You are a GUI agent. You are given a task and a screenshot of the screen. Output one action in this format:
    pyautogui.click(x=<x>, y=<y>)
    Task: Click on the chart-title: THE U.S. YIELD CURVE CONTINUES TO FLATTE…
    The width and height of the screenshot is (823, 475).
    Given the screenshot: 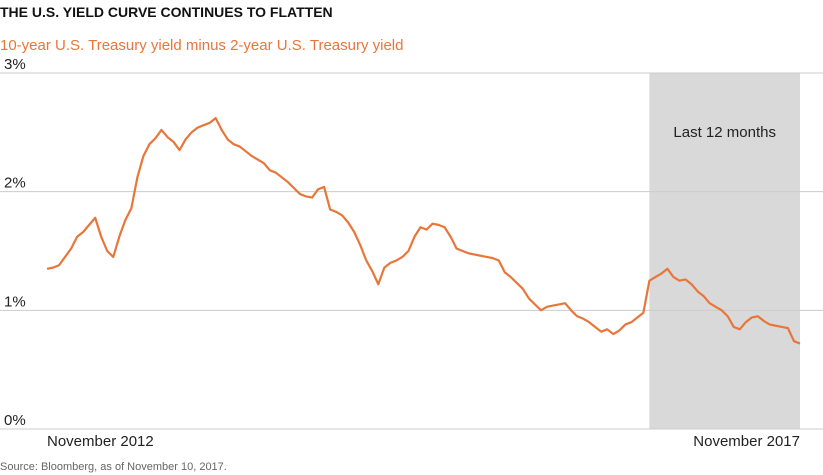 What is the action you would take?
    pyautogui.click(x=166, y=12)
    